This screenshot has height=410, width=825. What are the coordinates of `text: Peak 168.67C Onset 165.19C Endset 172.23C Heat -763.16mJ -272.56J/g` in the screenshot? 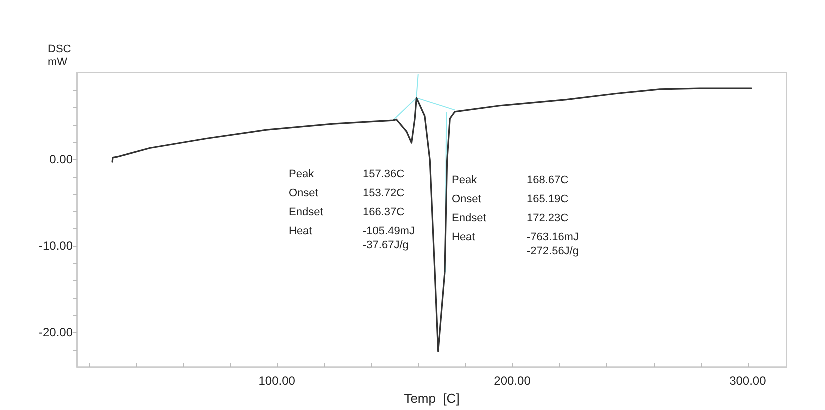 It's located at (515, 216).